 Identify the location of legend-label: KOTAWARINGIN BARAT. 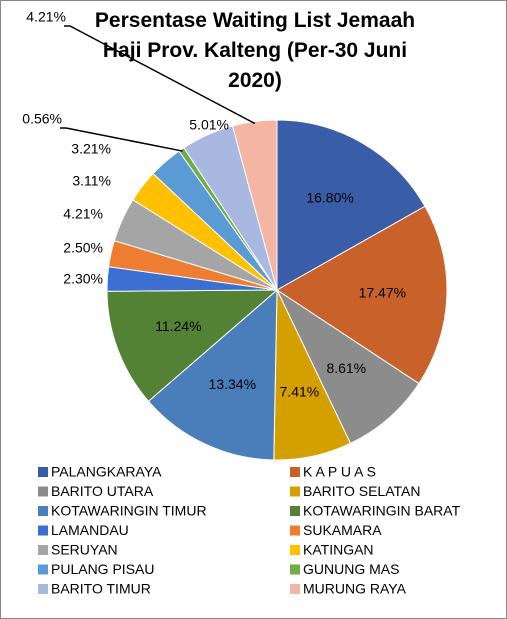
(382, 511).